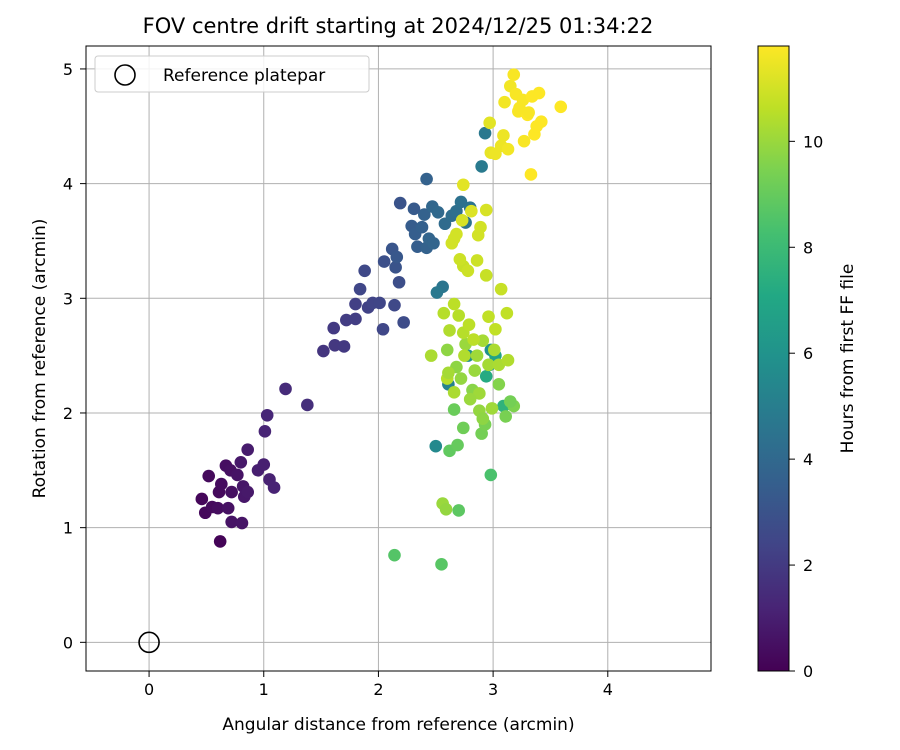  I want to click on x-tick-label: 2, so click(378, 689).